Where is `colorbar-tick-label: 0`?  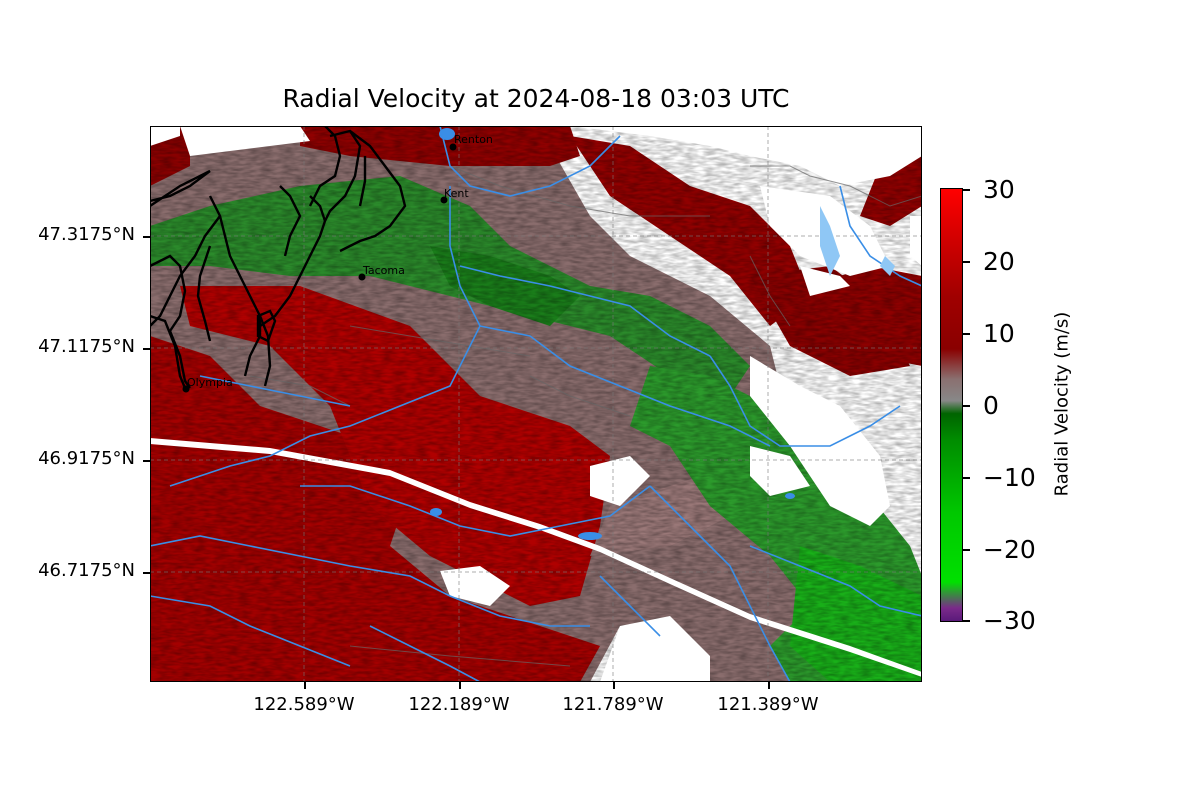
colorbar-tick-label: 0 is located at coordinates (991, 405).